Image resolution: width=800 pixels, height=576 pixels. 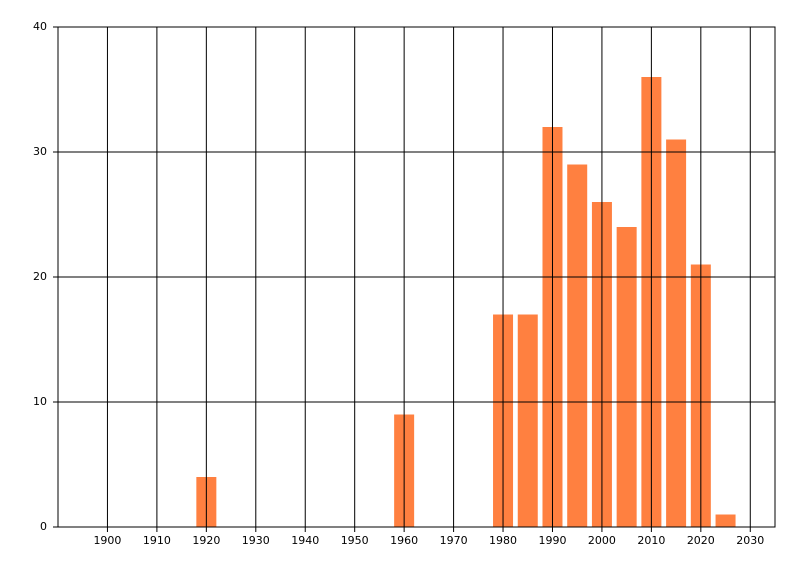 What do you see at coordinates (107, 540) in the screenshot?
I see `x-tick-label: 1900` at bounding box center [107, 540].